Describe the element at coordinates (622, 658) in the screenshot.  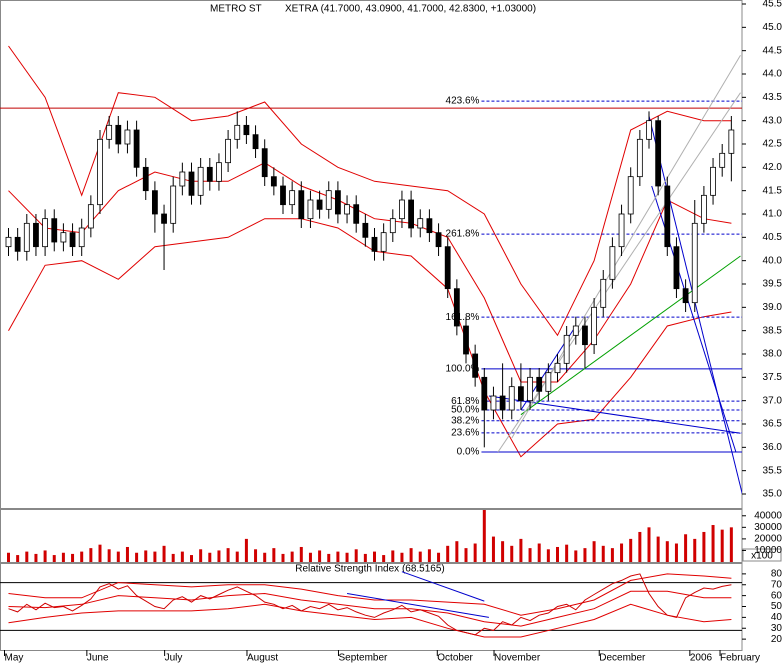
I see `x-tick-label: December` at that location.